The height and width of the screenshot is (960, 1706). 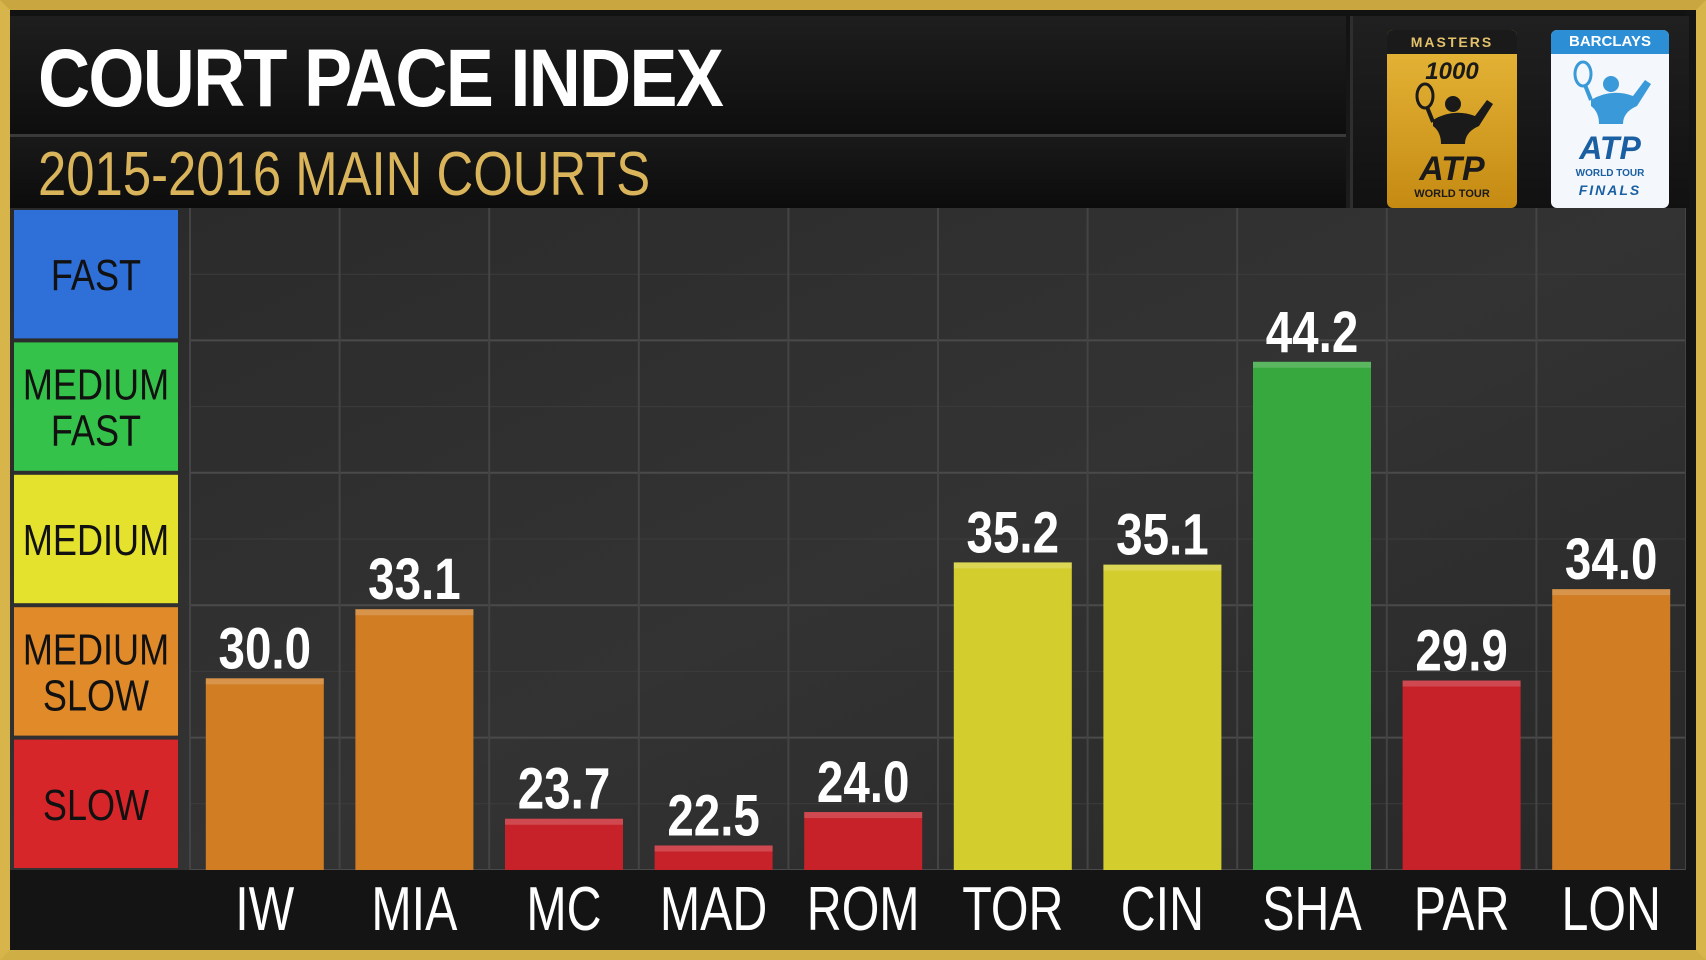 I want to click on bar-value-label: 30.0, so click(x=265, y=649).